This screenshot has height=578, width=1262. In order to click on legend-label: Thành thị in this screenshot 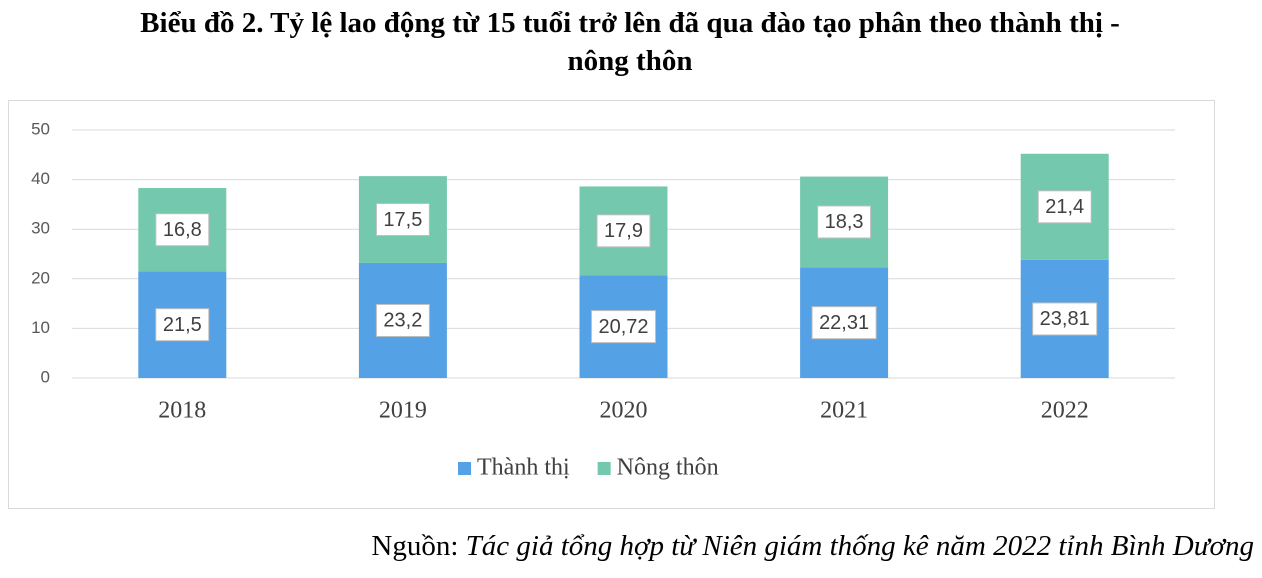, I will do `click(523, 468)`.